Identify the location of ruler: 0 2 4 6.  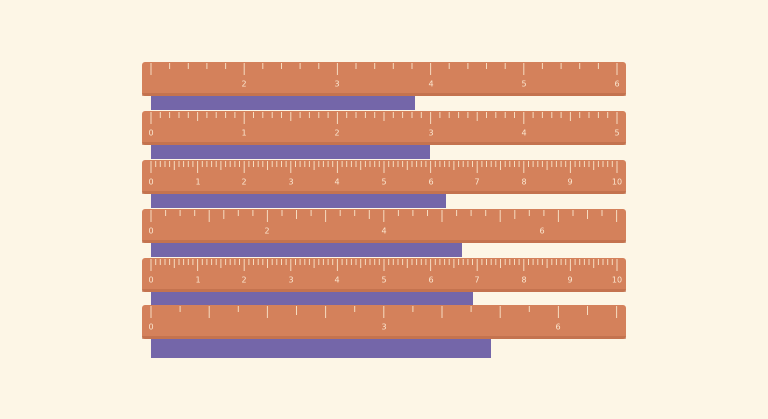
(384, 226).